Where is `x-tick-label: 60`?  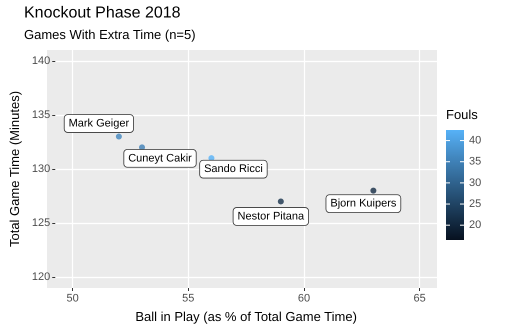
x-tick-label: 60 is located at coordinates (304, 298).